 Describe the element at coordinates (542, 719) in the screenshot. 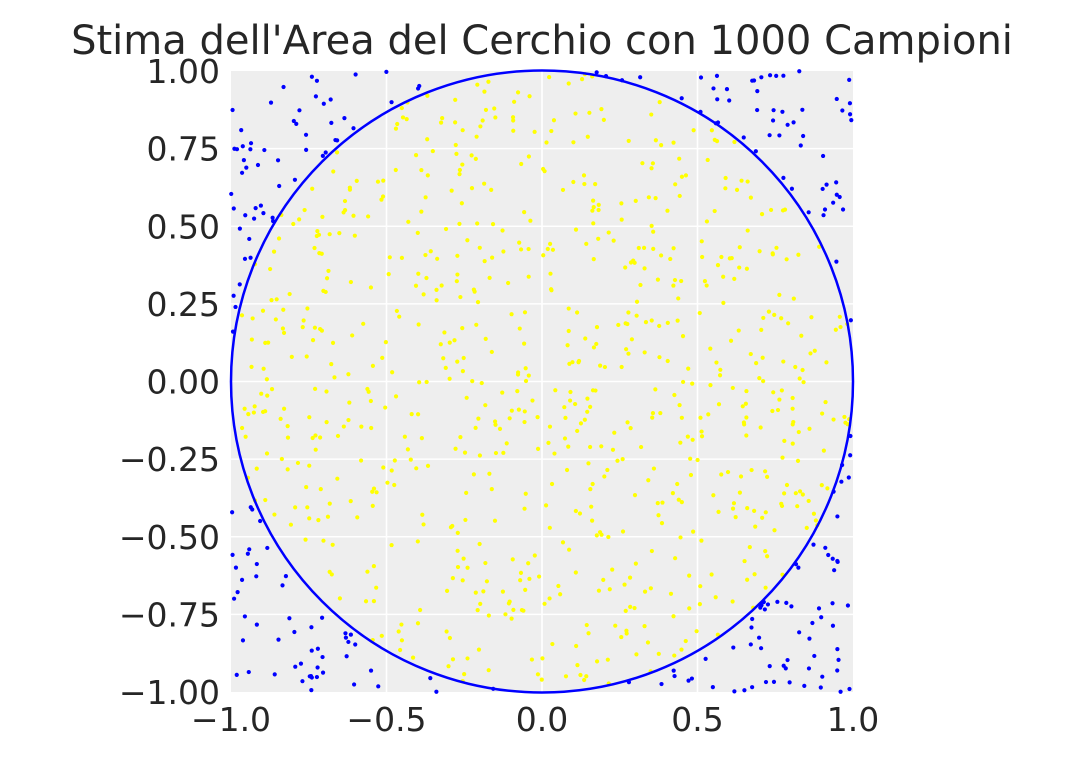

I see `x-tick-label-2: 0.0` at that location.